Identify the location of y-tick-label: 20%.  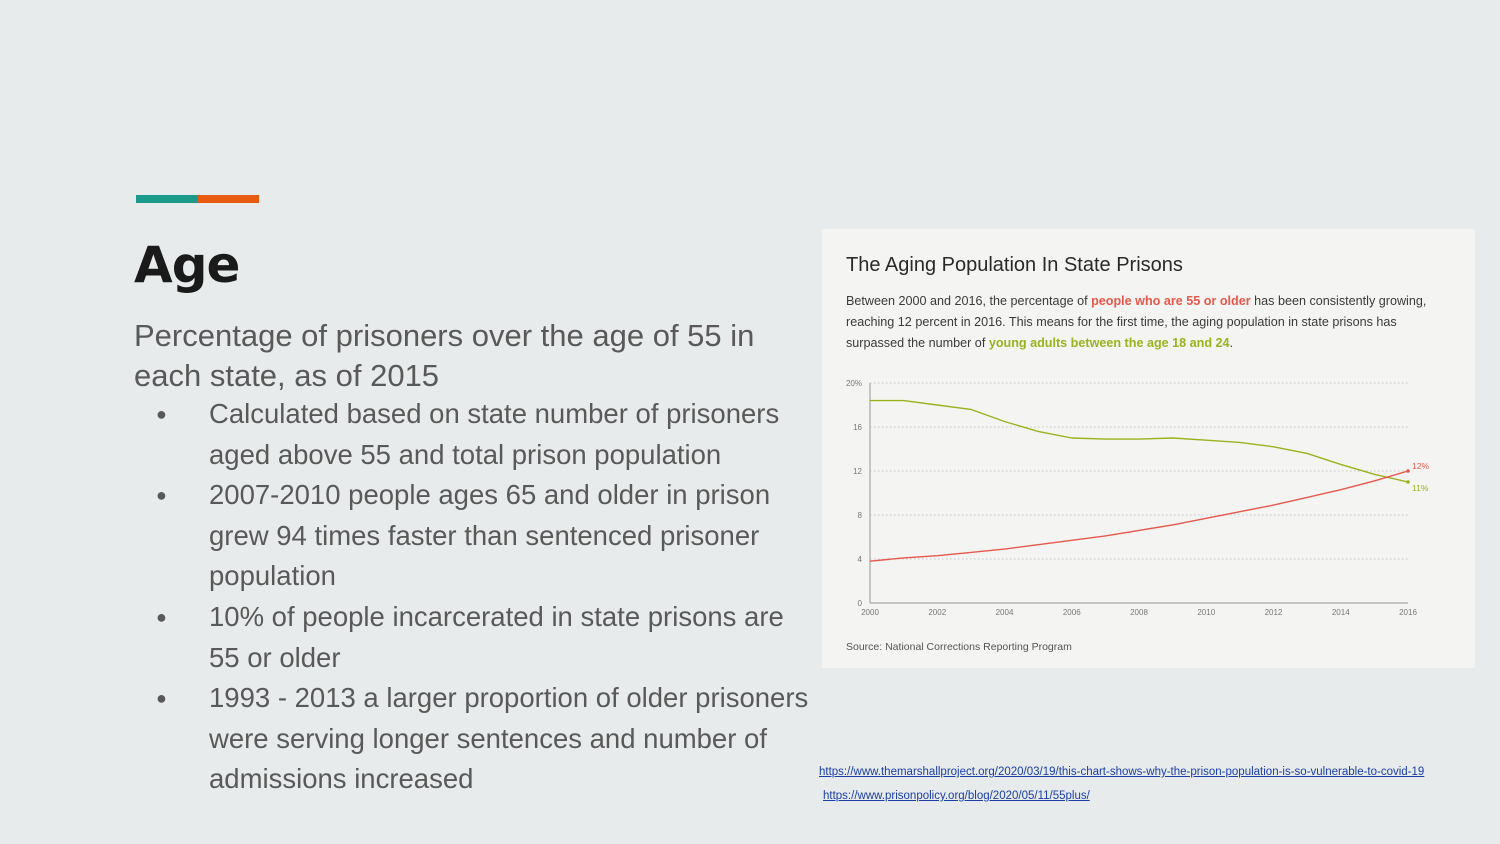
(854, 383).